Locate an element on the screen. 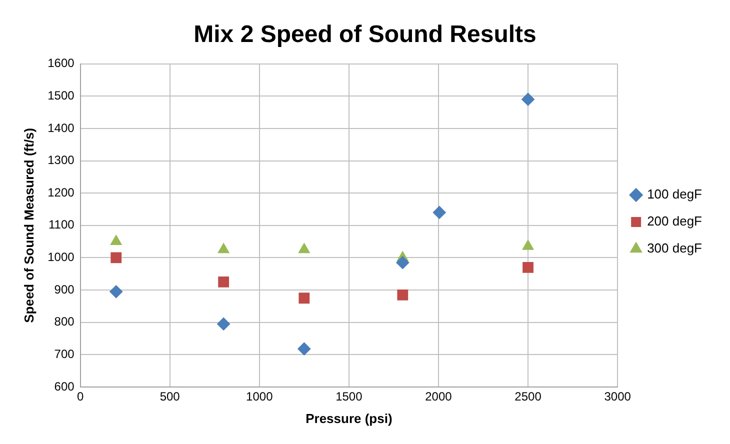 Image resolution: width=730 pixels, height=444 pixels. y-axis-title: Speed of Sound Measured (ft/s) is located at coordinates (28, 225).